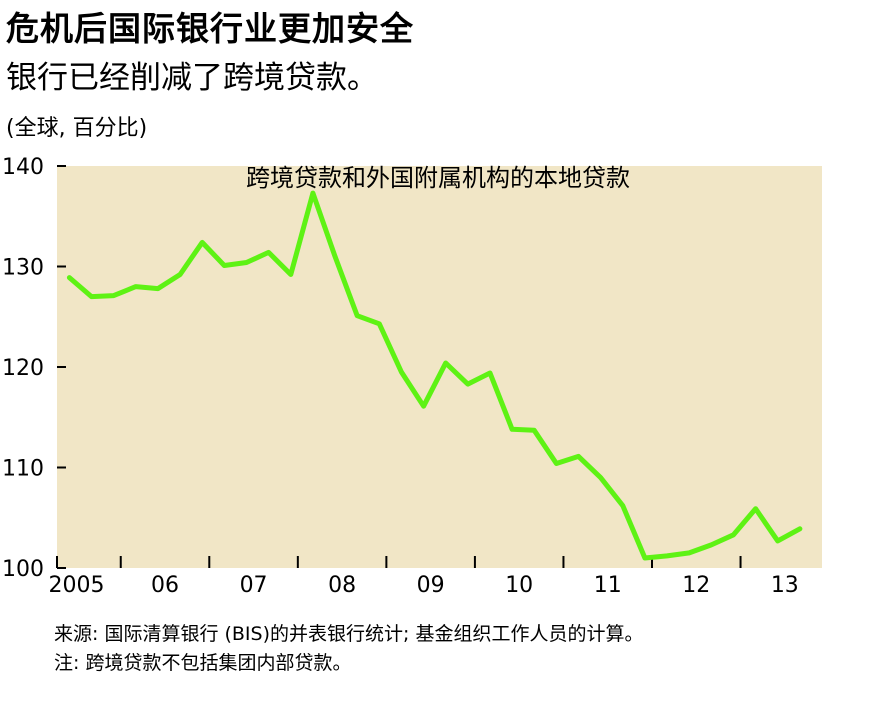 The height and width of the screenshot is (709, 887). What do you see at coordinates (203, 663) in the screenshot?
I see `footnote: 注: 跨境贷款不包括集团内部贷款。` at bounding box center [203, 663].